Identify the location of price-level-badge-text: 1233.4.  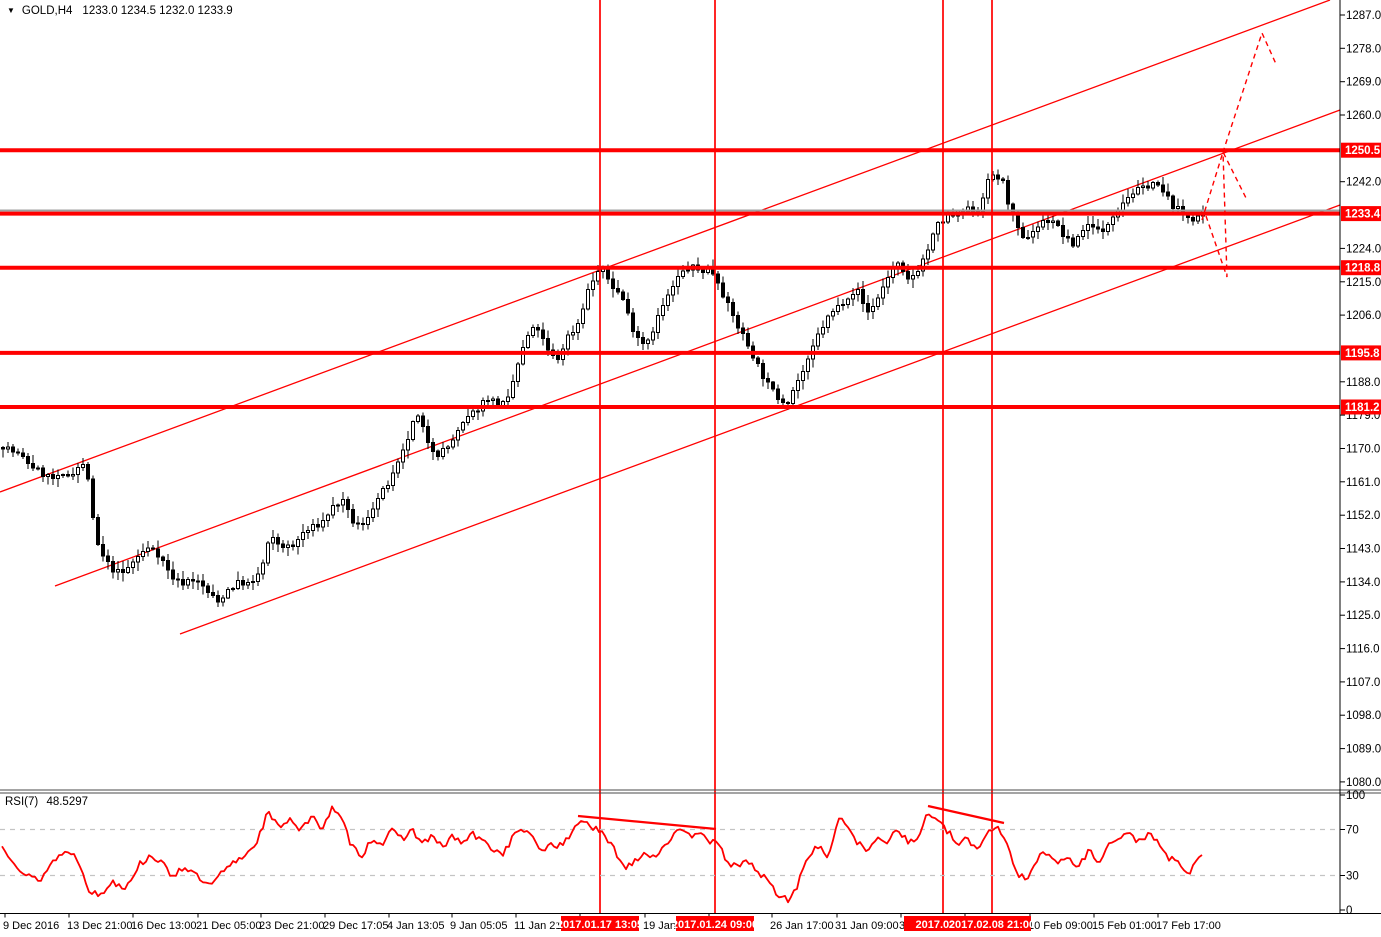
(1363, 215).